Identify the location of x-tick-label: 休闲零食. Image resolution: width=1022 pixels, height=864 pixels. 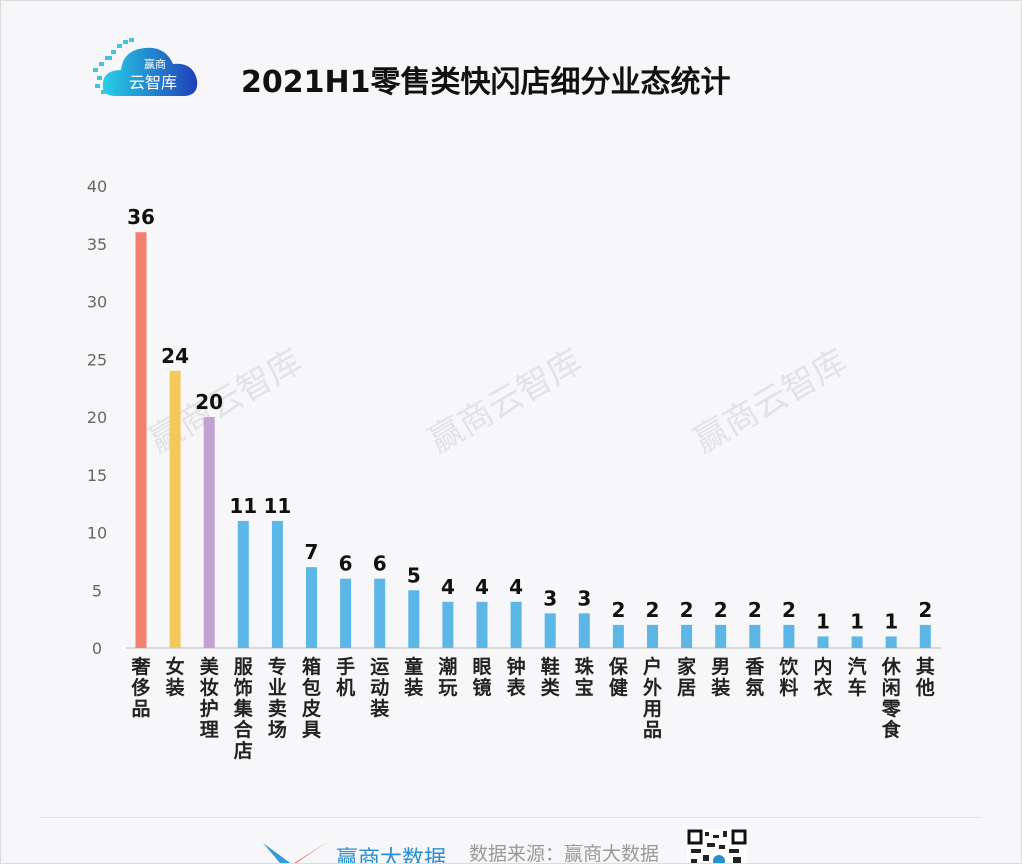
(891, 698).